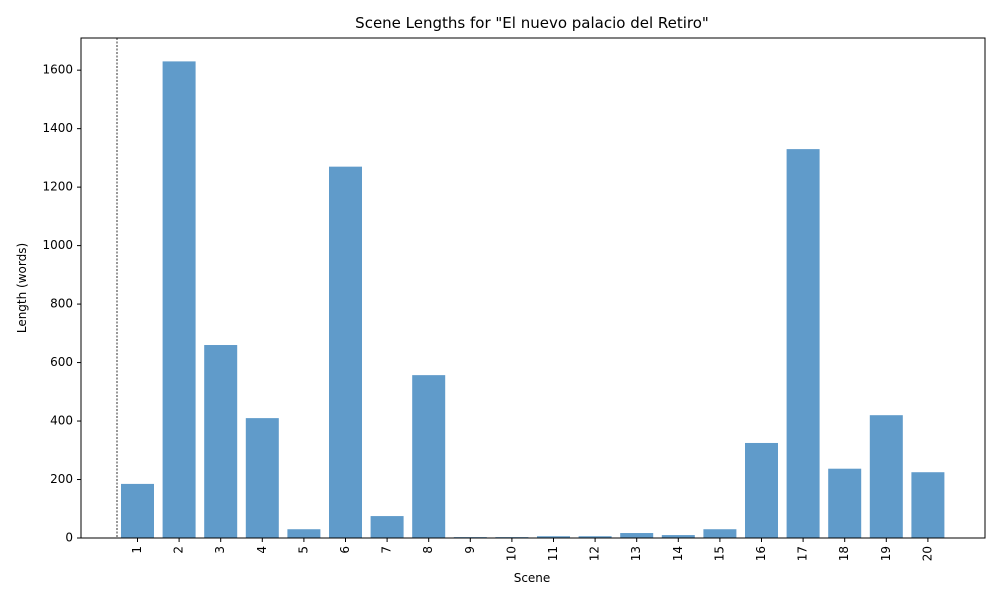  Describe the element at coordinates (927, 553) in the screenshot. I see `x-tick-label: 20` at that location.